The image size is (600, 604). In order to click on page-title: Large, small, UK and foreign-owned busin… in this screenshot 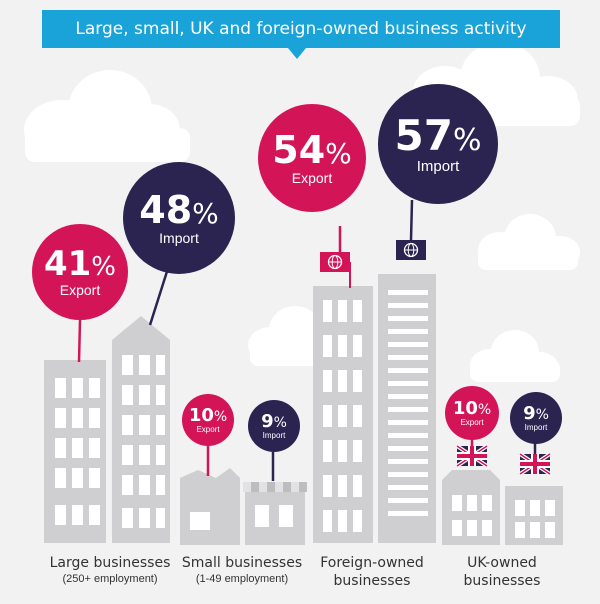, I will do `click(301, 29)`.